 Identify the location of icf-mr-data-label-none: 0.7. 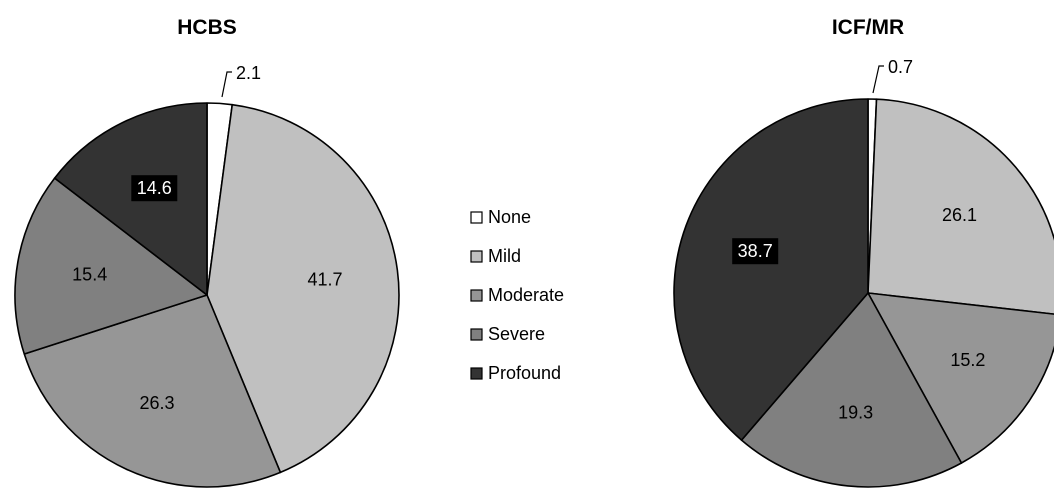
(900, 67).